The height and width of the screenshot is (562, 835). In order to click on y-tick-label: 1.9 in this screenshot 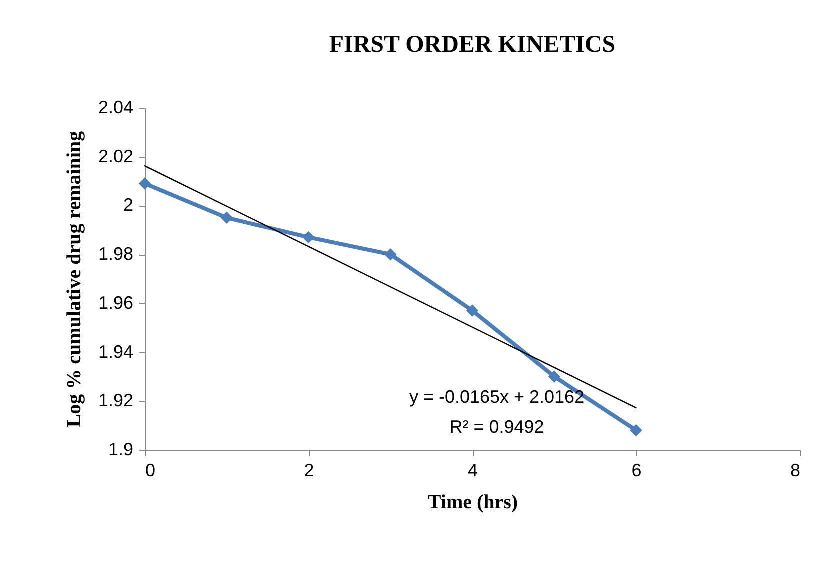, I will do `click(121, 450)`.